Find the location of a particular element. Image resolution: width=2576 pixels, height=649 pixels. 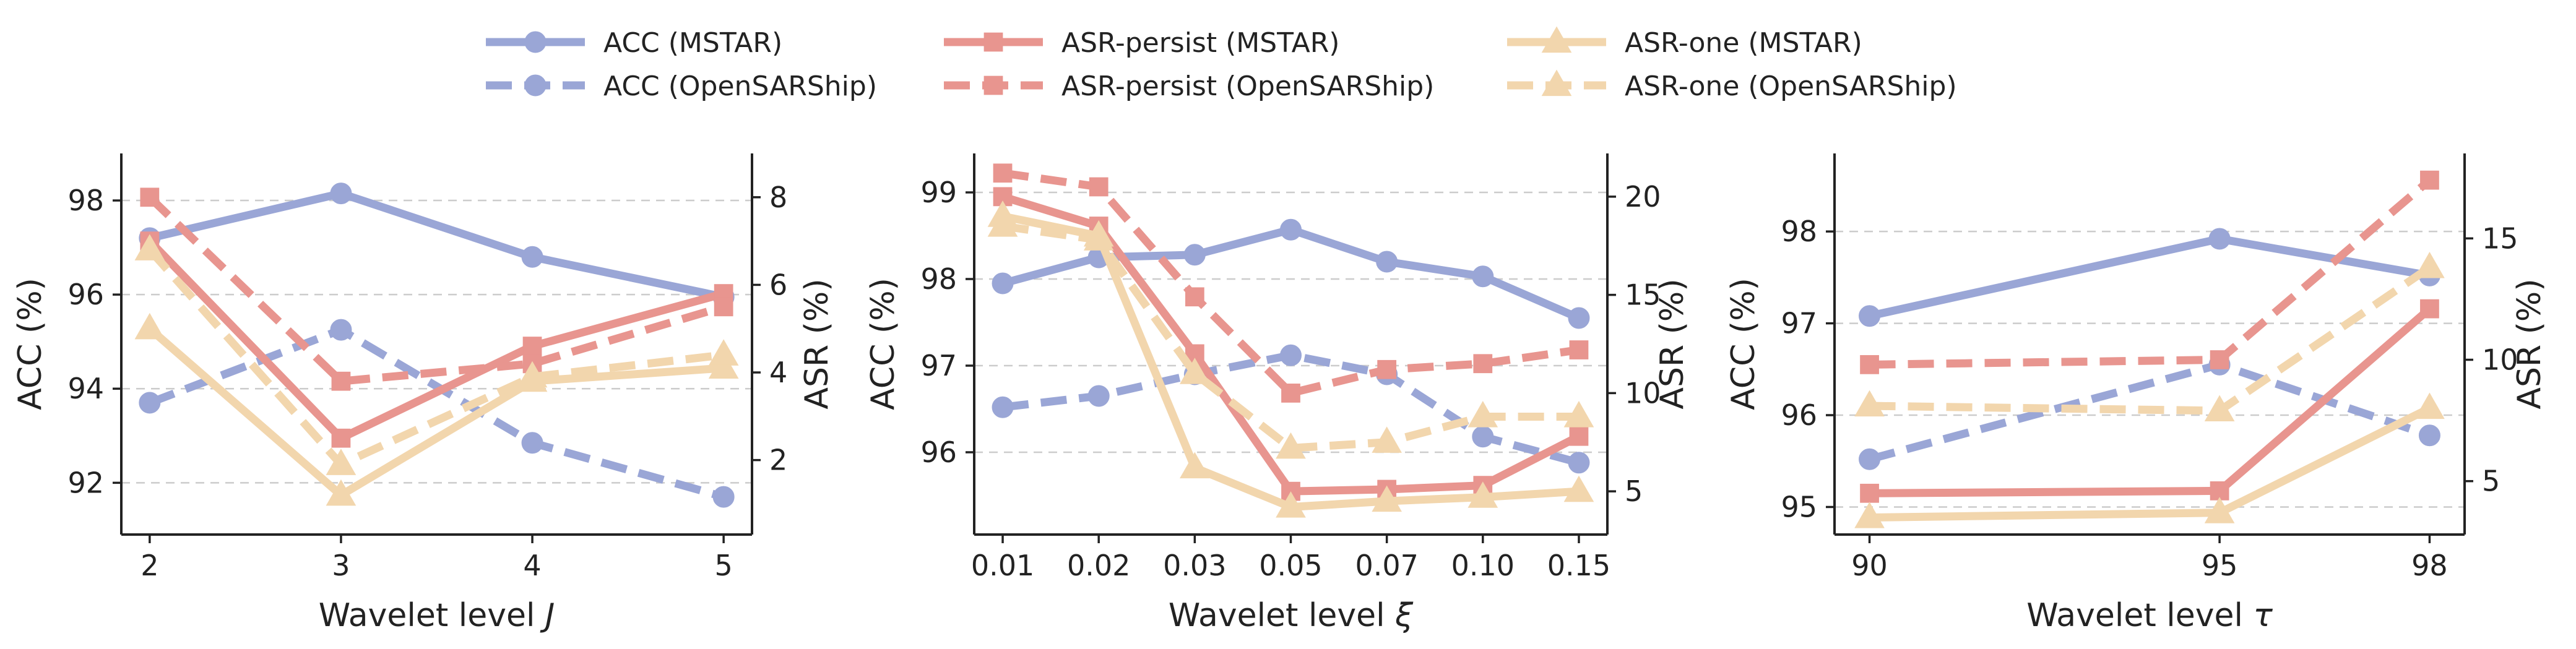

legend-entry-asrp_mstar: ASR-persist (MSTAR) is located at coordinates (1141, 43).